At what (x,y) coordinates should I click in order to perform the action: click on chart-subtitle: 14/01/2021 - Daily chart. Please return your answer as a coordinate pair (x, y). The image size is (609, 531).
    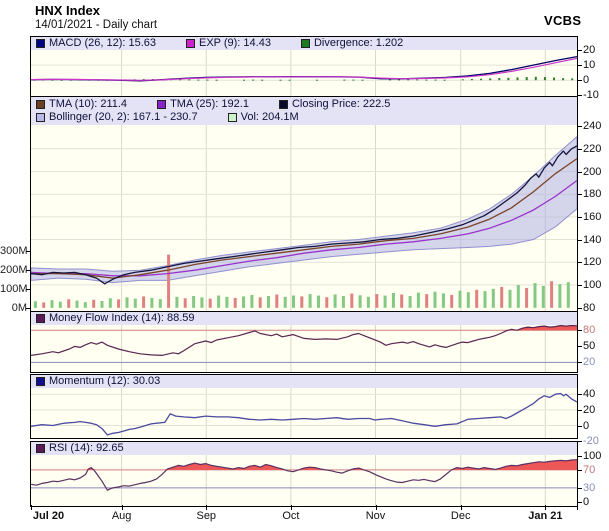
    Looking at the image, I should click on (96, 25).